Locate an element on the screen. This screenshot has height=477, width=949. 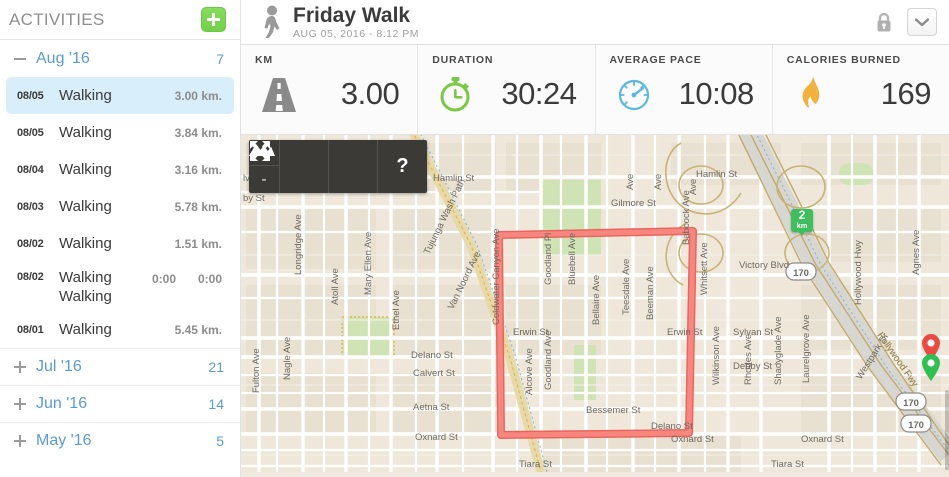
svg-text: 170 is located at coordinates (916, 425).